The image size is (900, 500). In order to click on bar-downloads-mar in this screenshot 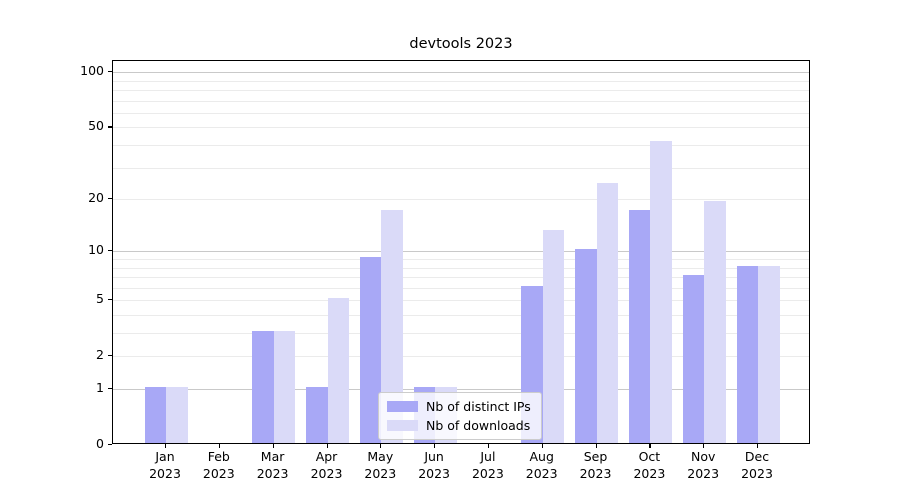, I will do `click(284, 387)`.